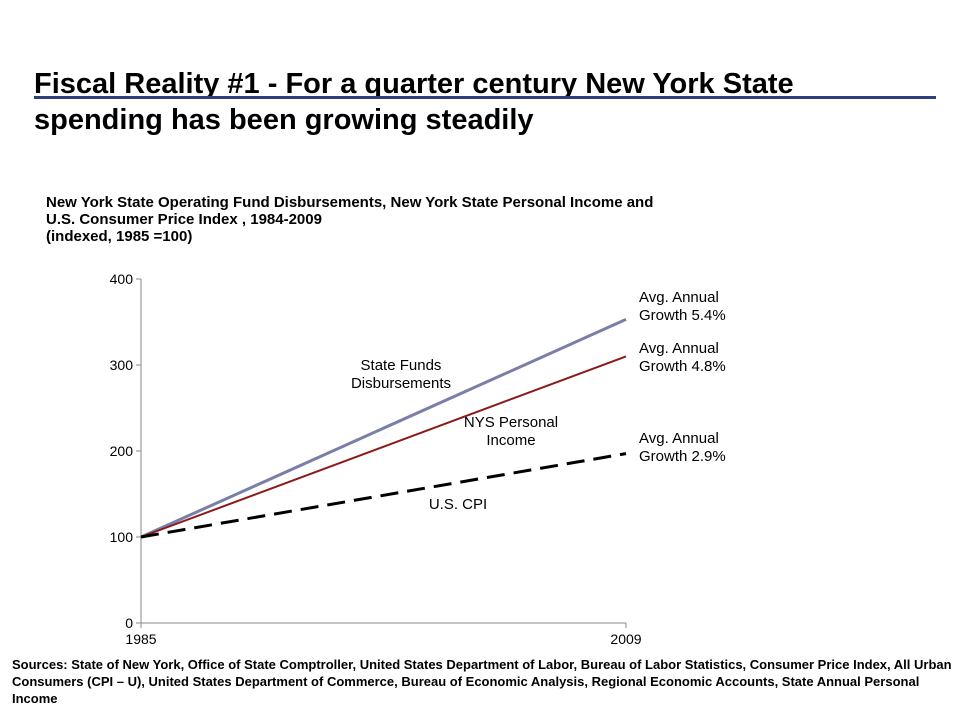 This screenshot has width=960, height=720. Describe the element at coordinates (625, 639) in the screenshot. I see `x-tick-label: 2009` at that location.